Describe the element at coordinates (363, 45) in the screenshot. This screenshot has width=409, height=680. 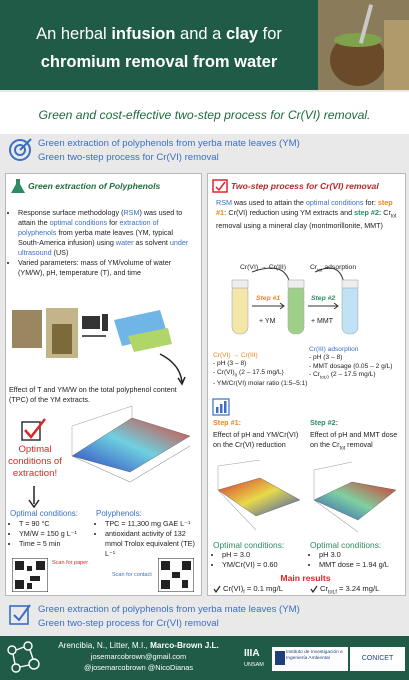
I see `header-photo` at that location.